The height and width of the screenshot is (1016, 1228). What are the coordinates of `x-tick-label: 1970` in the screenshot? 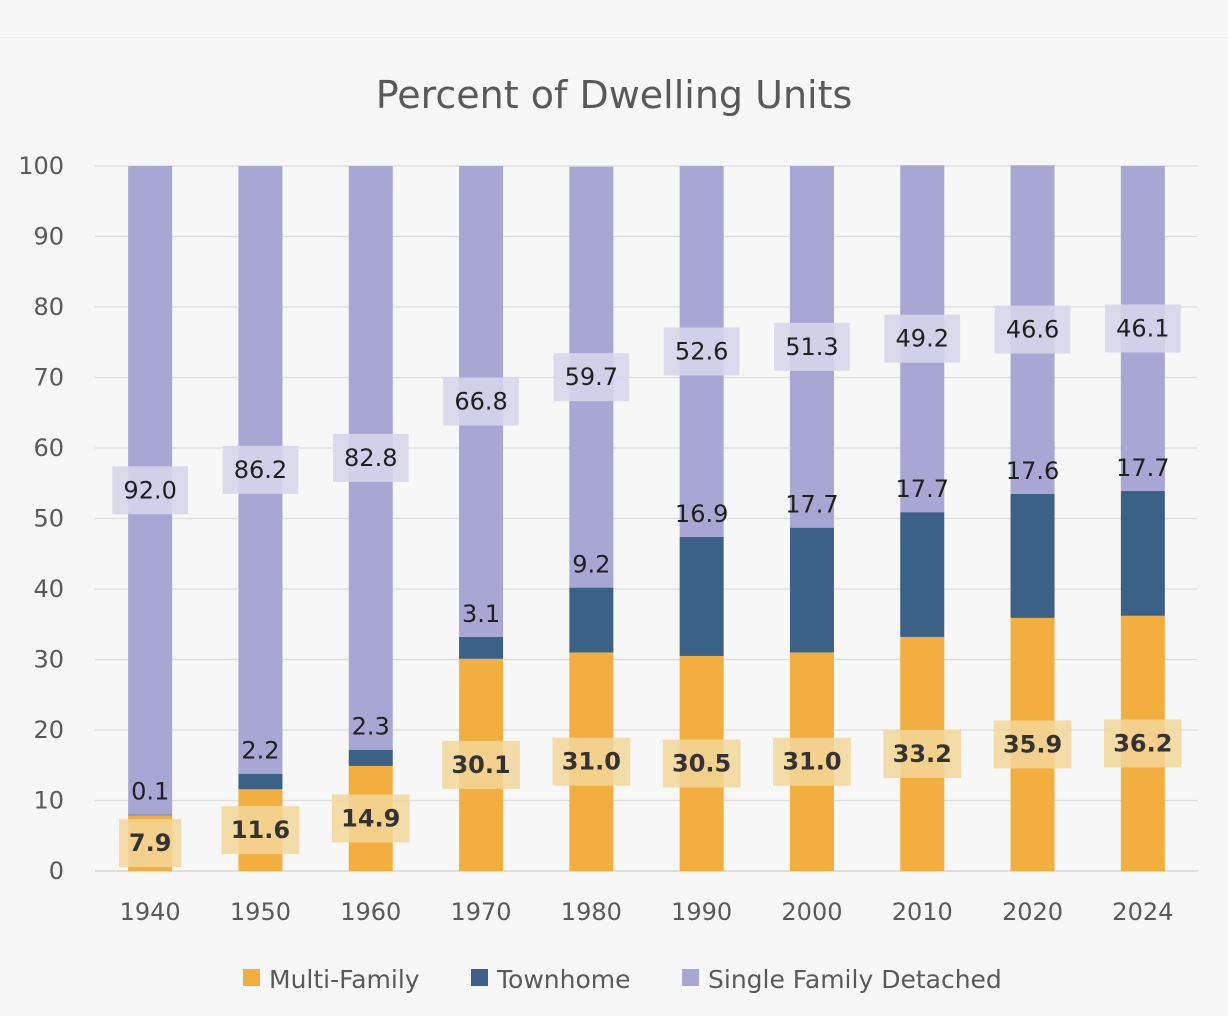 It's located at (481, 912).